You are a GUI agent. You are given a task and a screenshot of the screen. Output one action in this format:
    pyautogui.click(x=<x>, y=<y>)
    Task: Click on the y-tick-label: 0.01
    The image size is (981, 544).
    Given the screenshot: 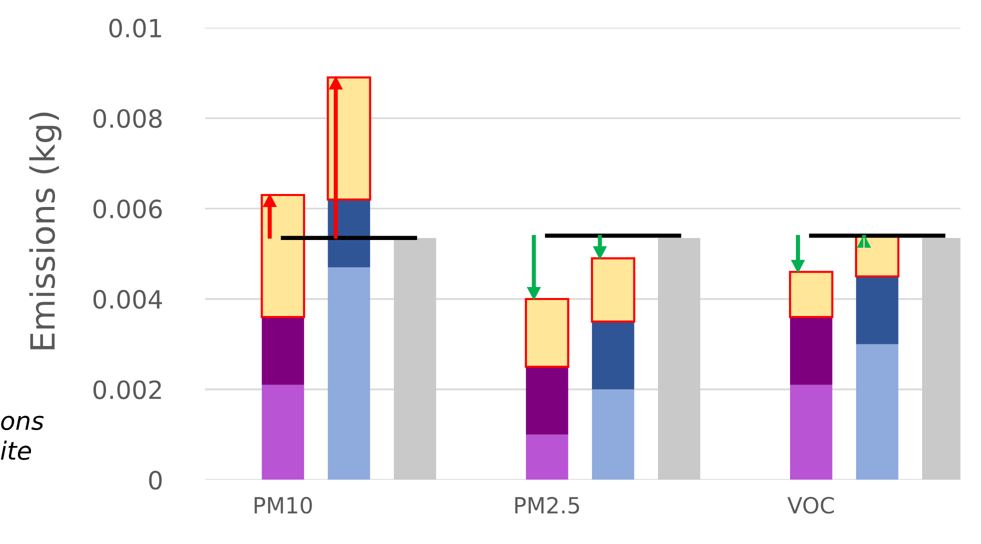 What is the action you would take?
    pyautogui.click(x=135, y=28)
    